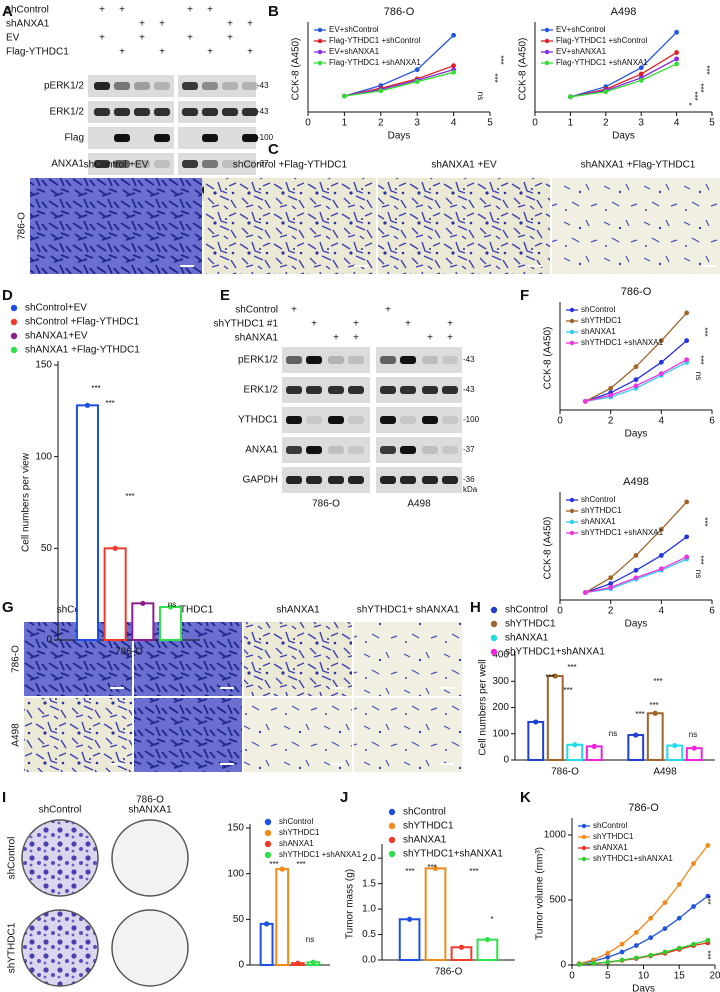 Image resolution: width=720 pixels, height=992 pixels. What do you see at coordinates (611, 611) in the screenshot?
I see `x-tick-label: 2` at bounding box center [611, 611].